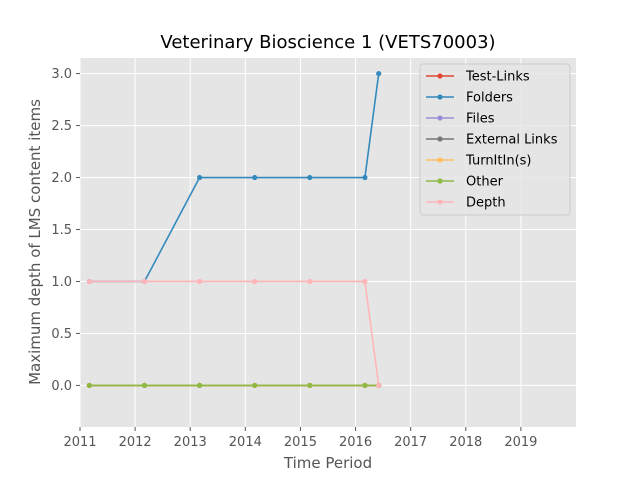 Image resolution: width=640 pixels, height=480 pixels. I want to click on y-tick-label: 1.5, so click(61, 230).